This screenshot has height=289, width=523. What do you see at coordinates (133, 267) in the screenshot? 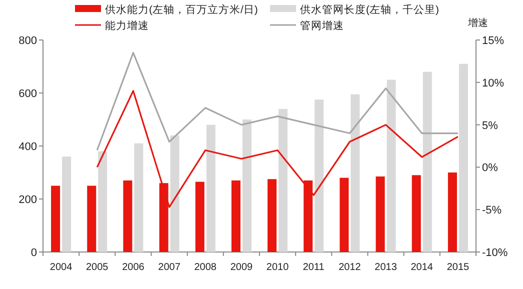
I see `x-tick-label: 2006` at bounding box center [133, 267].